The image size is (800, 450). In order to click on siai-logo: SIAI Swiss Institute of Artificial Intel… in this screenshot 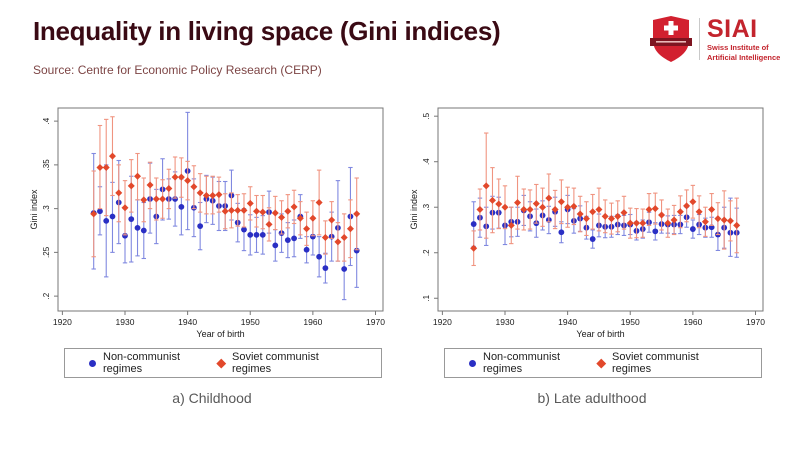, I will do `click(714, 39)`.